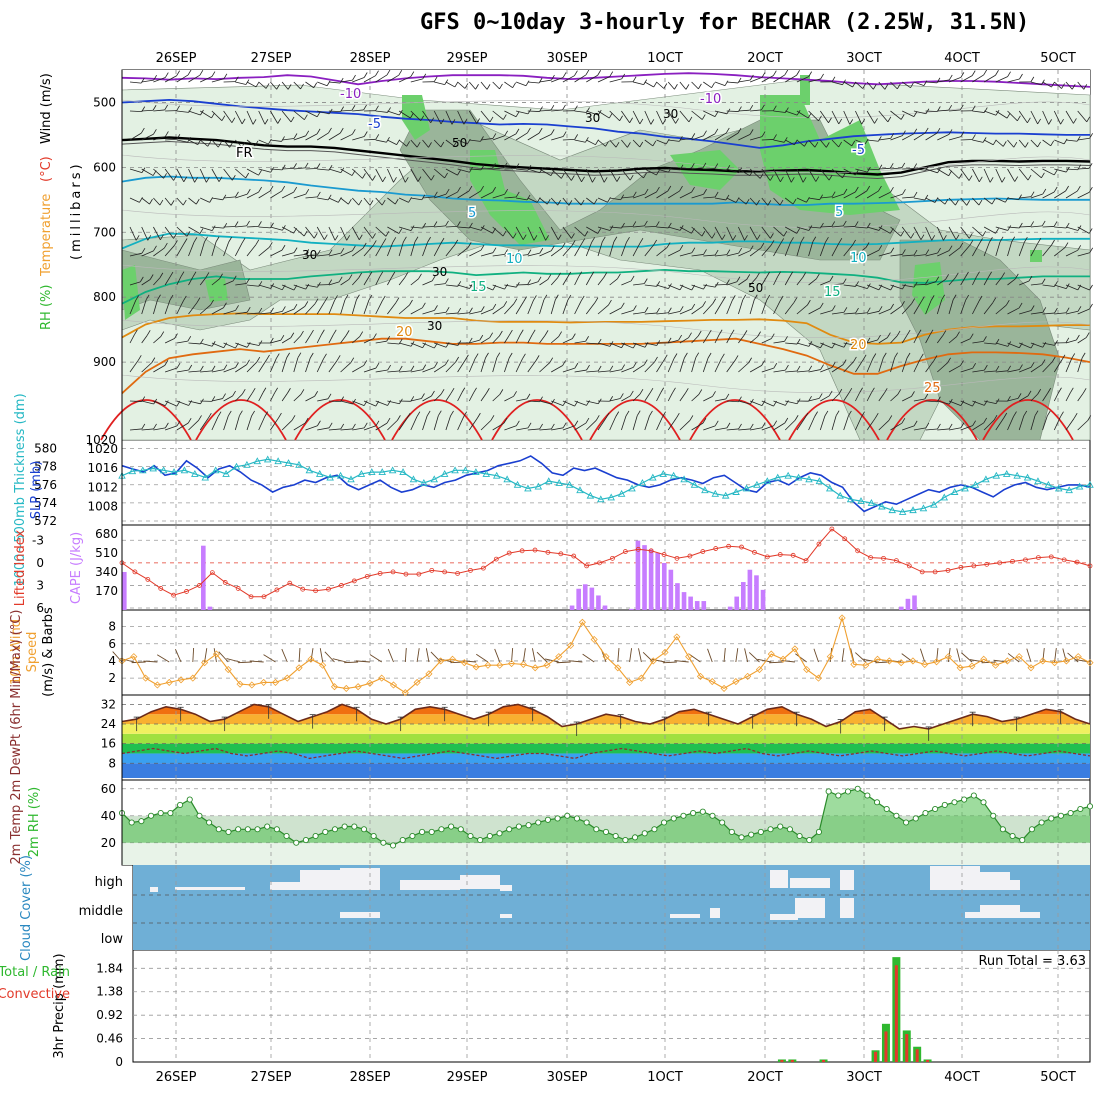 This screenshot has height=1100, width=1100. What do you see at coordinates (112, 939) in the screenshot?
I see `cloud-level-label: low` at bounding box center [112, 939].